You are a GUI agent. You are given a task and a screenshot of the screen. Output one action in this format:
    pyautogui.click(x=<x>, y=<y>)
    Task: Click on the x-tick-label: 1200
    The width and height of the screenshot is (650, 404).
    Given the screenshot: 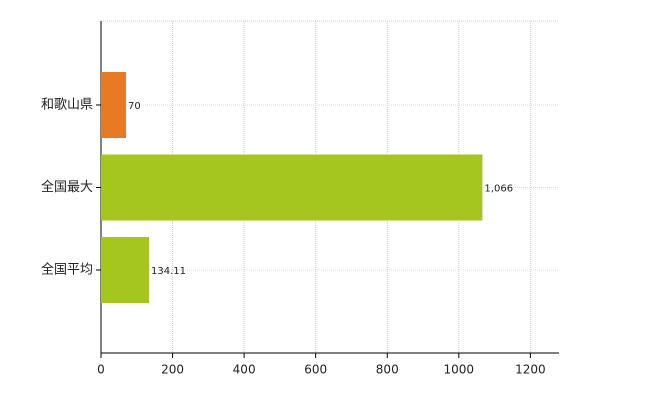 What is the action you would take?
    pyautogui.click(x=530, y=370)
    